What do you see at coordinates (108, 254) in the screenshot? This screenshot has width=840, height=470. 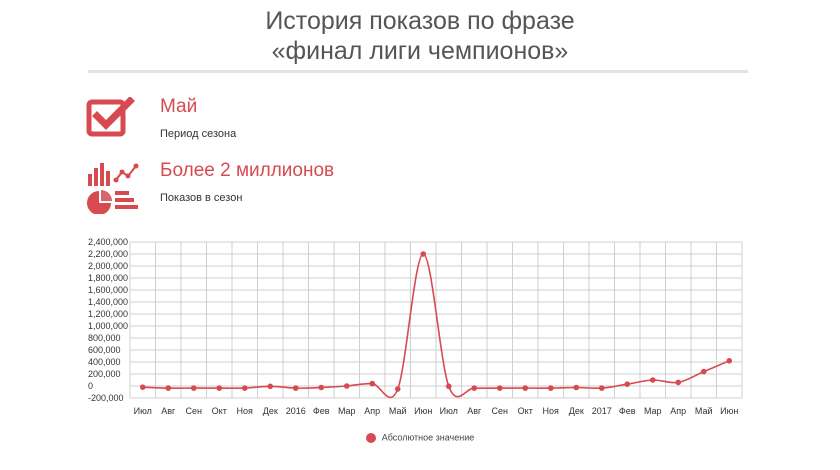 I see `y-tick-label: 2,200,000` at bounding box center [108, 254].